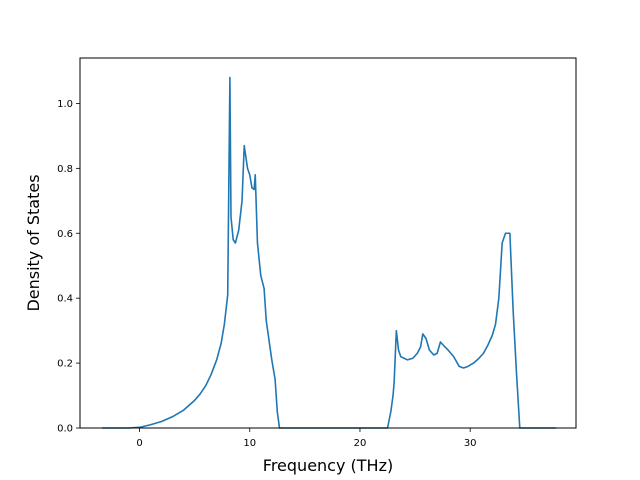  Describe the element at coordinates (65, 234) in the screenshot. I see `y-tick-label: 0.6` at that location.